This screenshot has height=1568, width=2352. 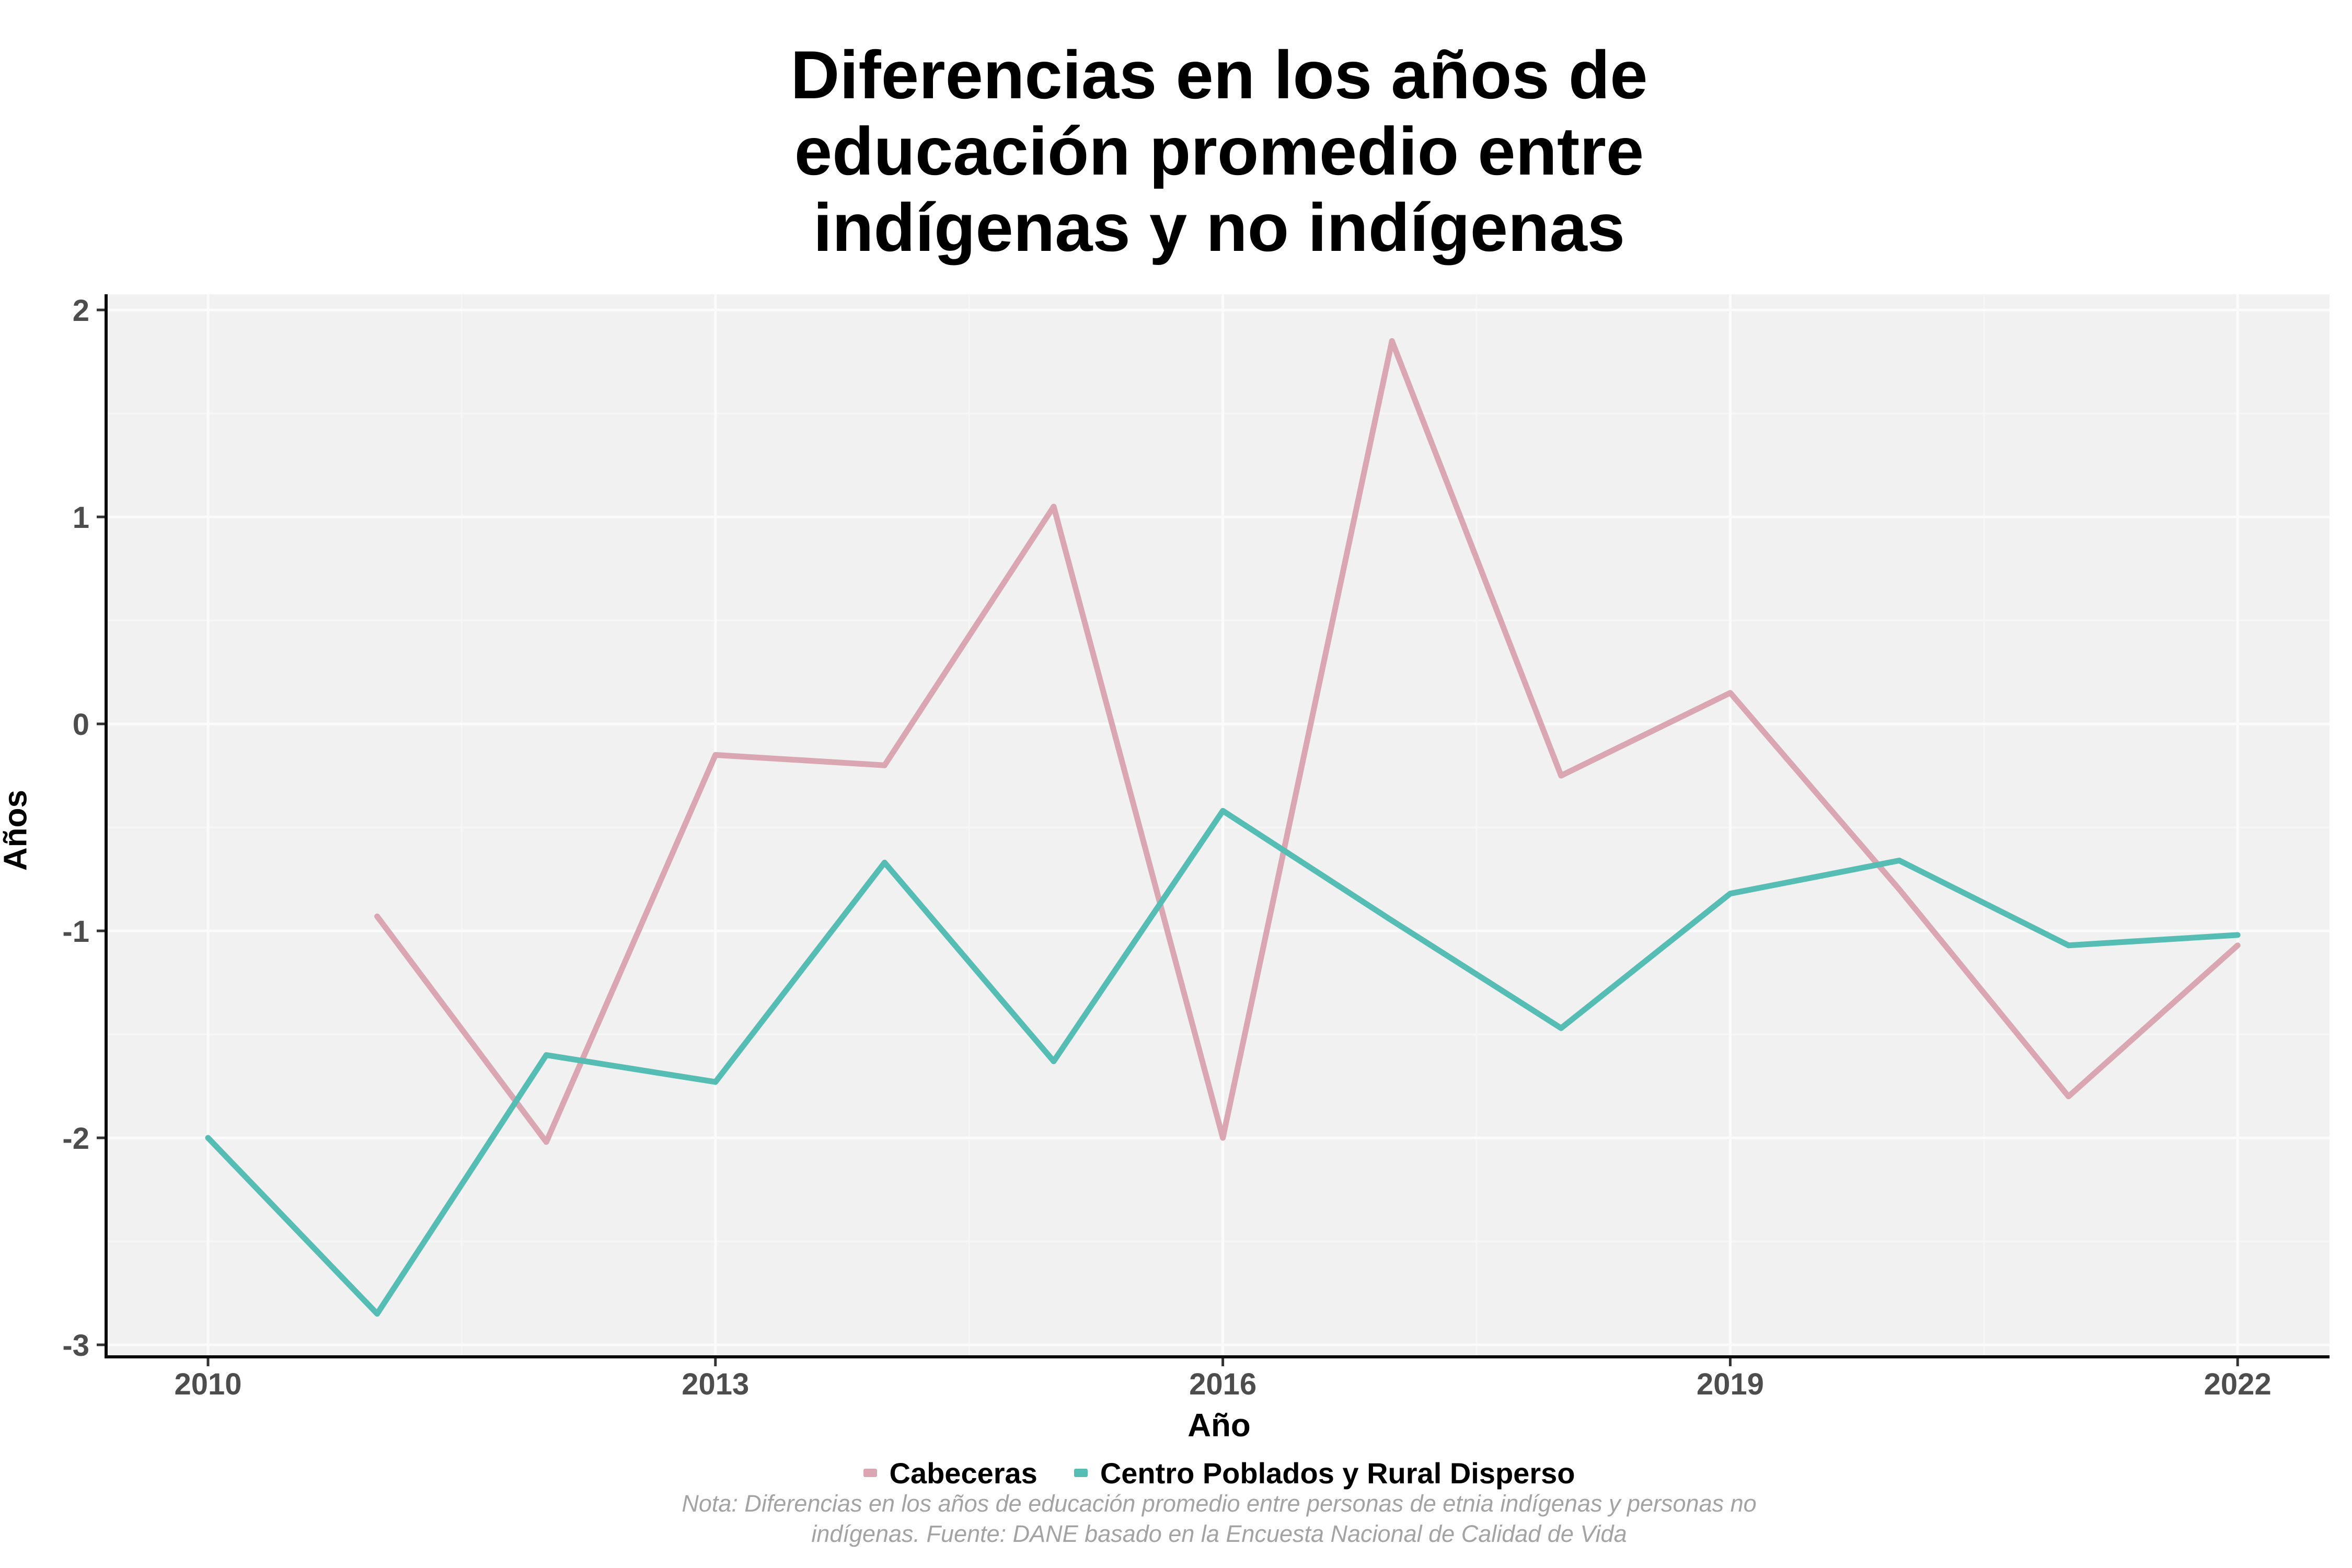 What do you see at coordinates (81, 311) in the screenshot?
I see `y-tick-label: 2` at bounding box center [81, 311].